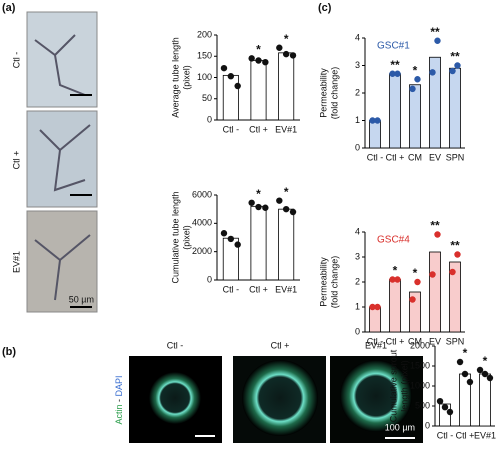  Describe the element at coordinates (119, 415) in the screenshot. I see `stain: Actin` at that location.